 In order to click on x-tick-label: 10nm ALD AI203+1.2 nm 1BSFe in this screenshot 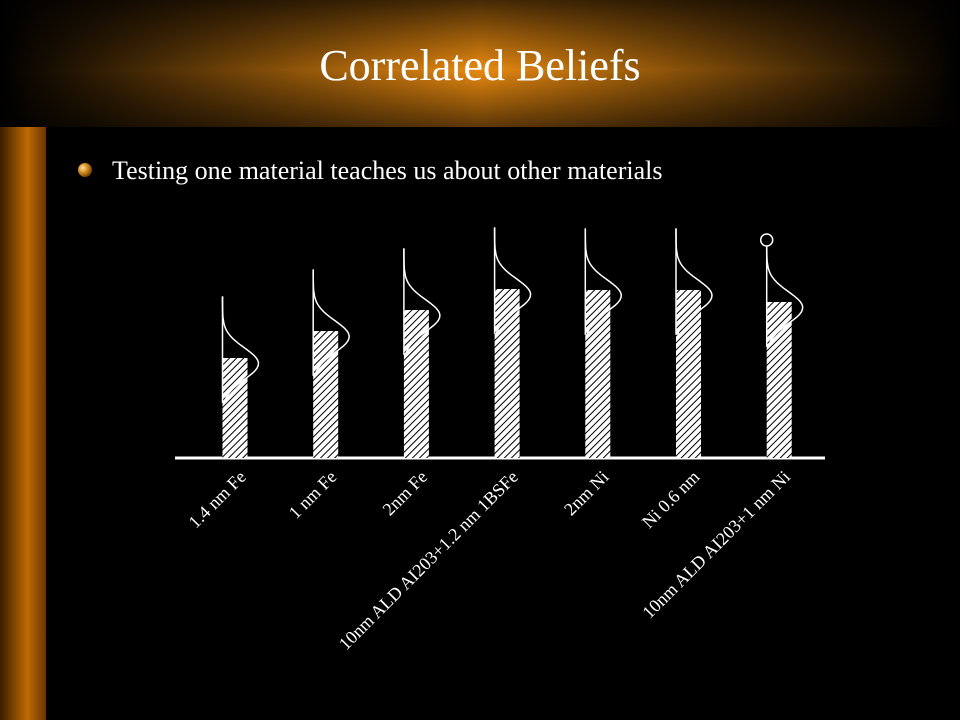, I will do `click(428, 560)`.